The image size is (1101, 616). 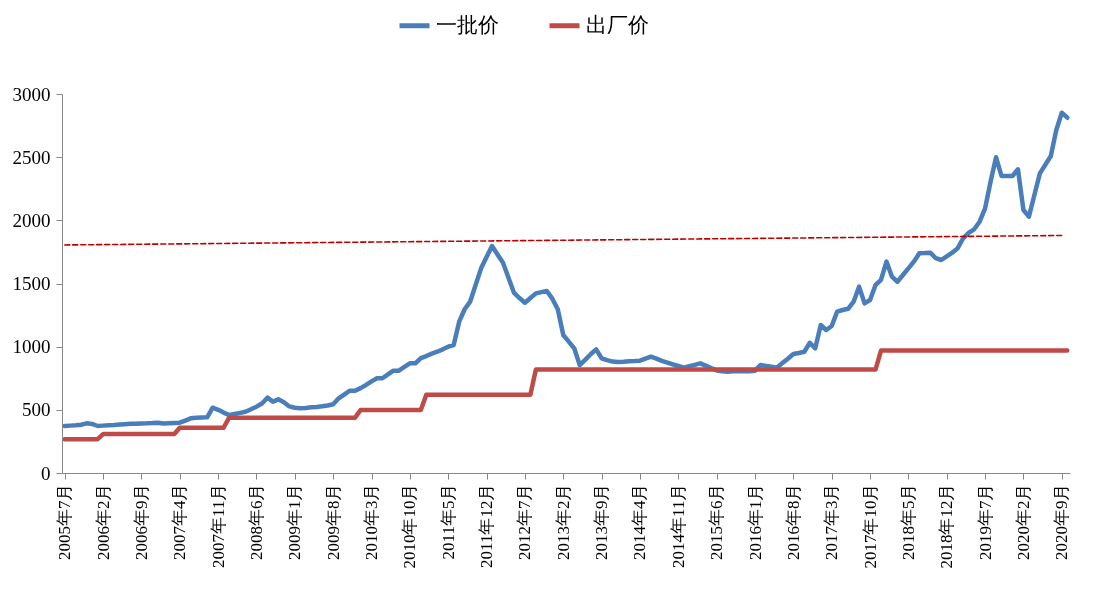 What do you see at coordinates (65, 521) in the screenshot?
I see `x-tick-label: 2005年7月` at bounding box center [65, 521].